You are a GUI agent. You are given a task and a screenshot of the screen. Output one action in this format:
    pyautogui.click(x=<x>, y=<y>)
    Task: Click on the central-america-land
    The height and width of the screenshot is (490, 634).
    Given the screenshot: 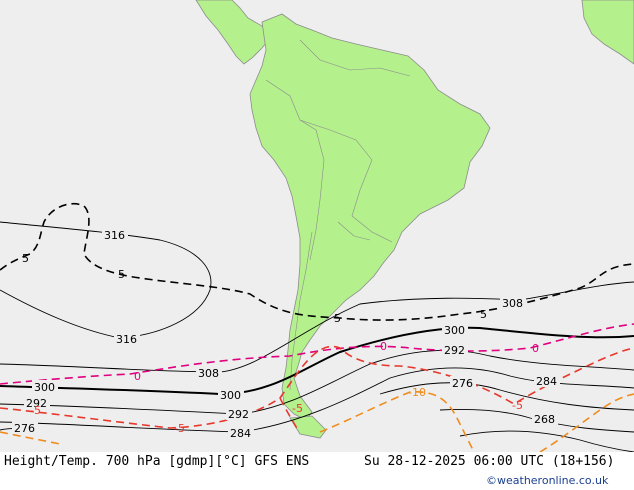 What is the action you would take?
    pyautogui.click(x=233, y=32)
    